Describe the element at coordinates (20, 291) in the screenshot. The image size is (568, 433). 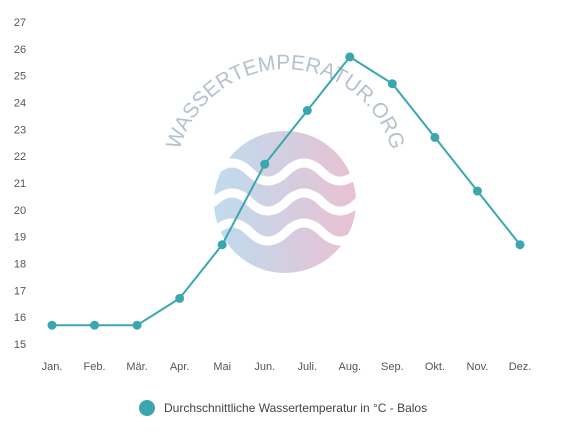
I see `y-tick-label: 17` at that location.